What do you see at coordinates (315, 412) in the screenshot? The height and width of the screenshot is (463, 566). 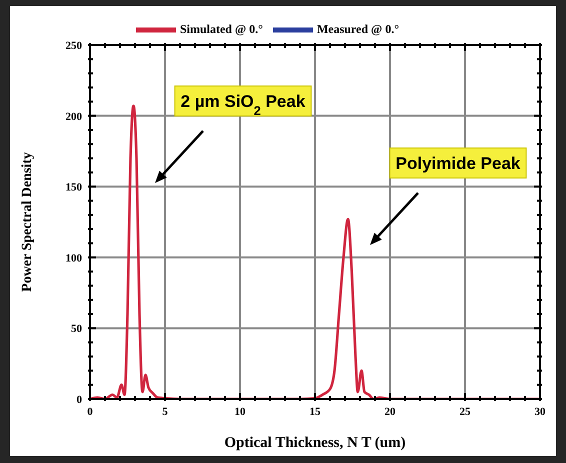 I see `x-tick-label: 15` at bounding box center [315, 412].